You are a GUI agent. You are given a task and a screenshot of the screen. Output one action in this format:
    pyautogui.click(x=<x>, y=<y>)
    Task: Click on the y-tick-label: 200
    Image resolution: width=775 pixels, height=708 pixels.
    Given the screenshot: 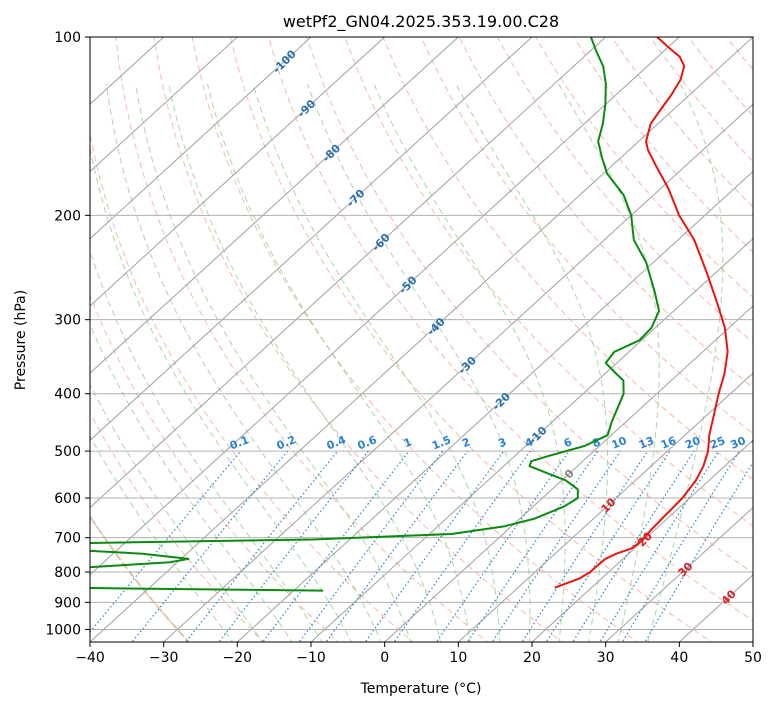 What is the action you would take?
    pyautogui.click(x=67, y=216)
    